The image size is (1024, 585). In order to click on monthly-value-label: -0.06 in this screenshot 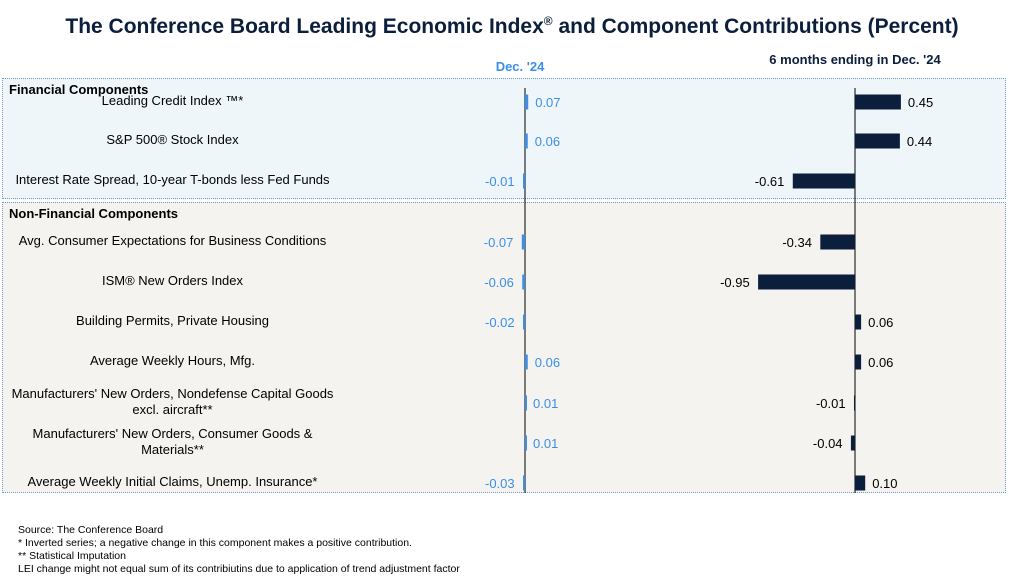, I will do `click(499, 282)`.